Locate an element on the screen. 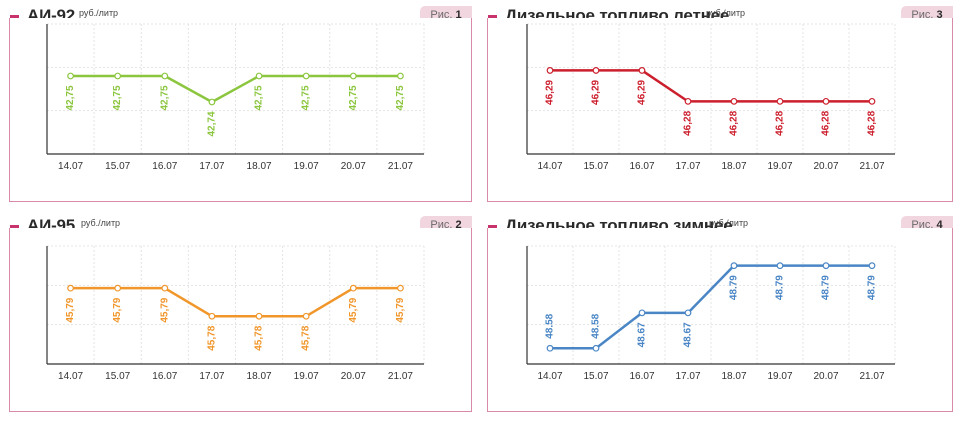  figure-number: 2 is located at coordinates (458, 225).